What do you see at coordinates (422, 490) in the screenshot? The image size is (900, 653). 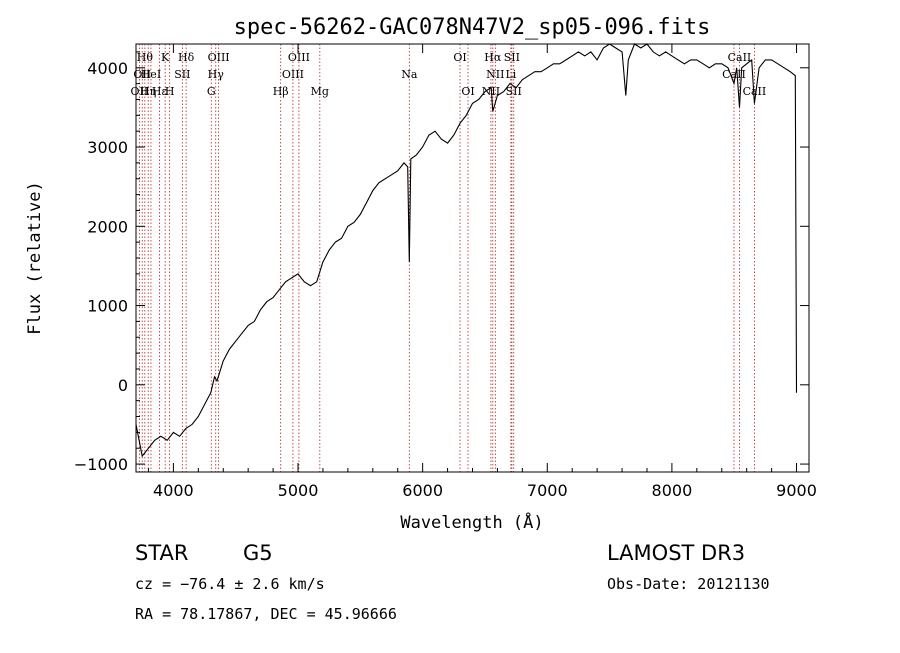 I see `x-tick-label: 6000` at bounding box center [422, 490].